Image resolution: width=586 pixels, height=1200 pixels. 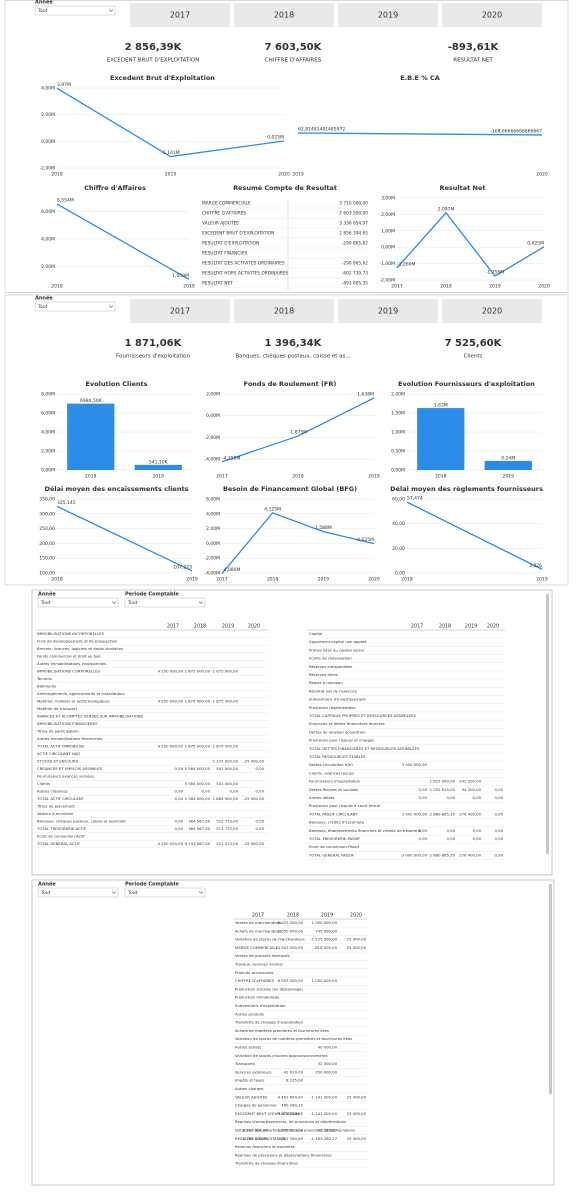 I want to click on y-tick-label: 20,00, so click(x=398, y=549).